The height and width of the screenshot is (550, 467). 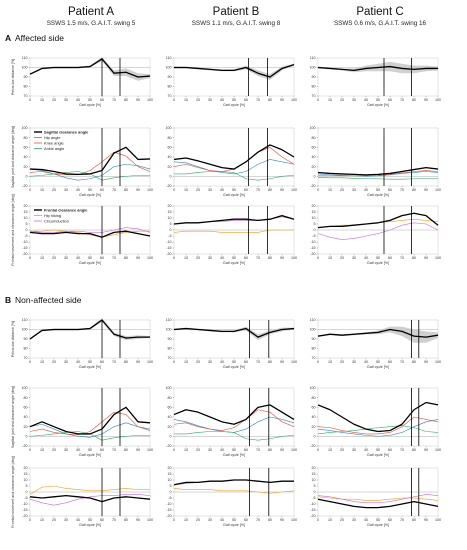 I want to click on plot-area, so click(x=378, y=157).